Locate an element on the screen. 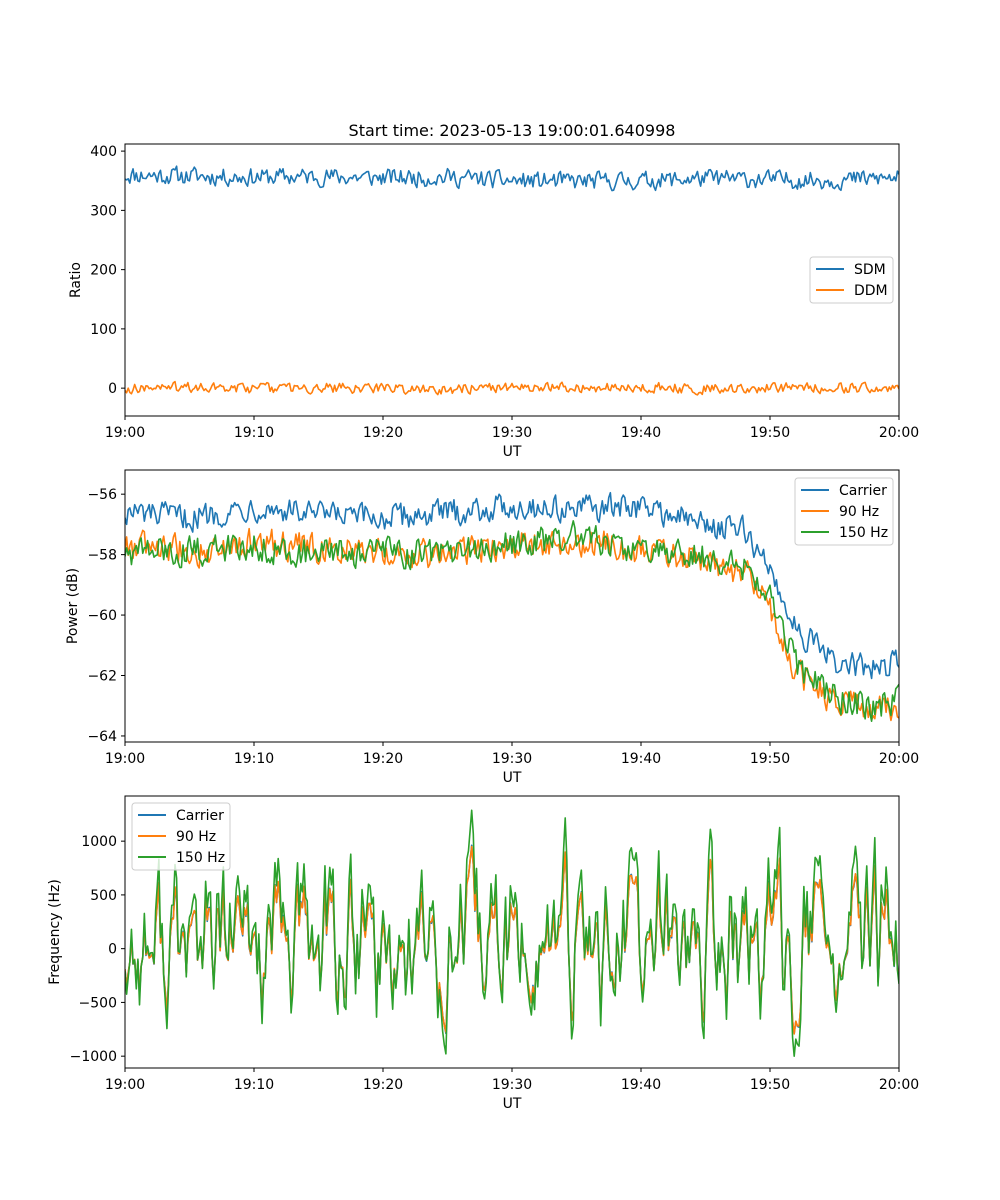  power-panel-xlabel: UT is located at coordinates (512, 778).